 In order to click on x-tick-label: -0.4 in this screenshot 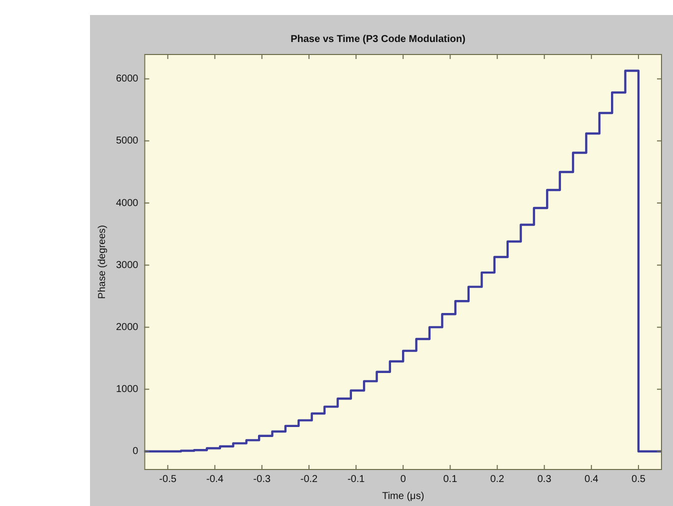, I will do `click(215, 479)`.